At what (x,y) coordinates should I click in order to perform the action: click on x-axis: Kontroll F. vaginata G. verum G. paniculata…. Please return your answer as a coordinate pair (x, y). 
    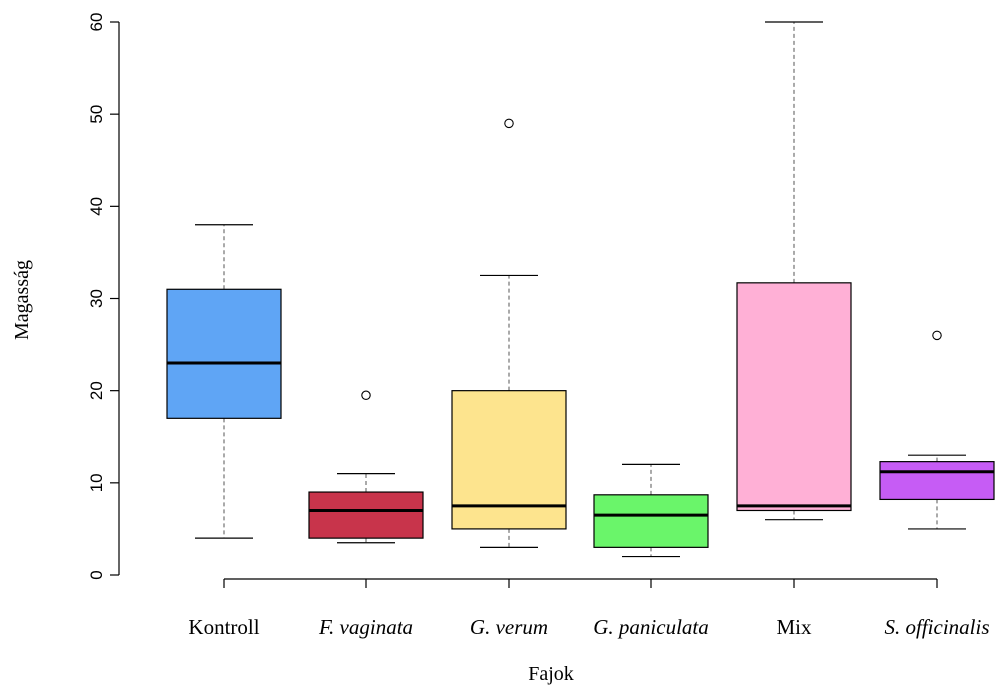
    Looking at the image, I should click on (589, 608).